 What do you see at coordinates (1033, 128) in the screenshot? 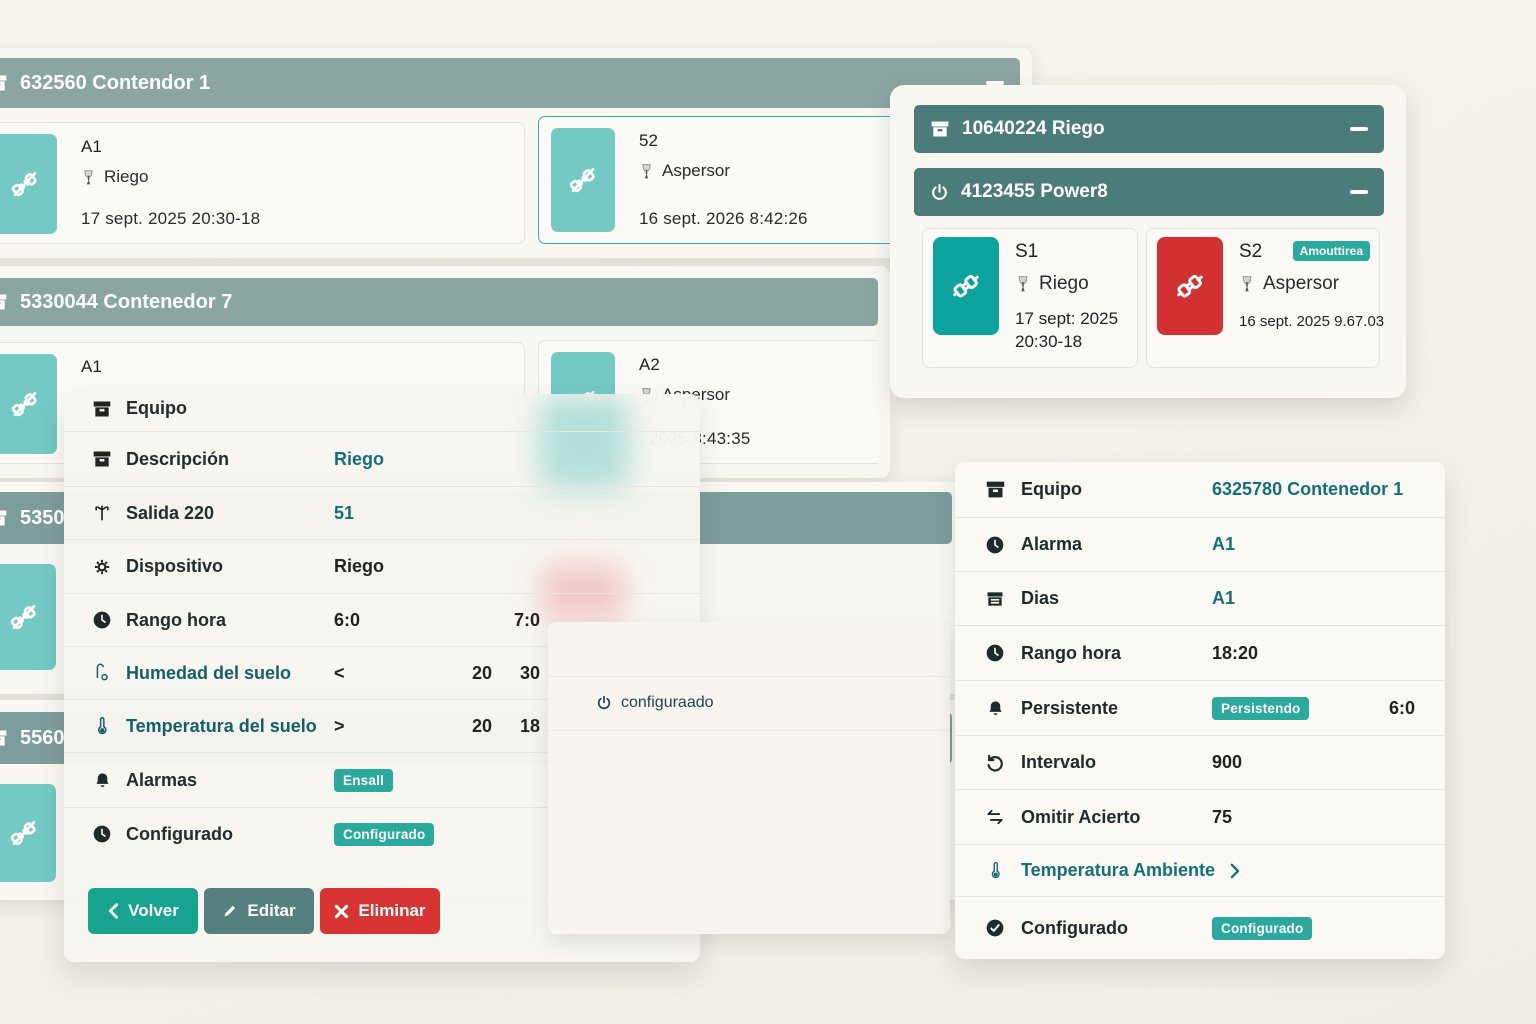
I see `window-title: 10640224 Riego` at bounding box center [1033, 128].